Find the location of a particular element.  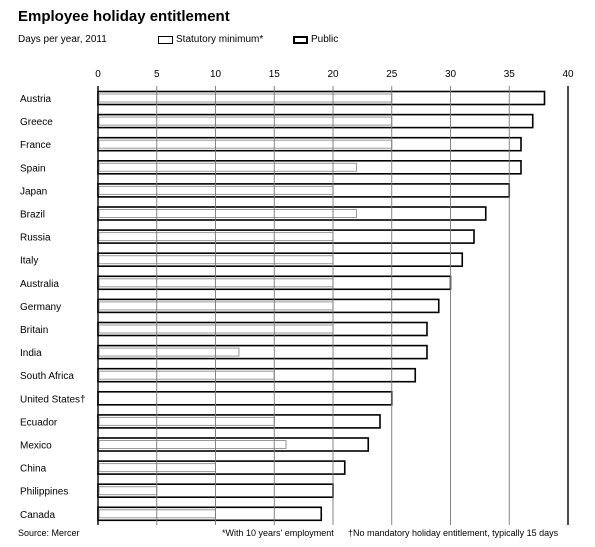

x-tick-label: 35 is located at coordinates (510, 74).